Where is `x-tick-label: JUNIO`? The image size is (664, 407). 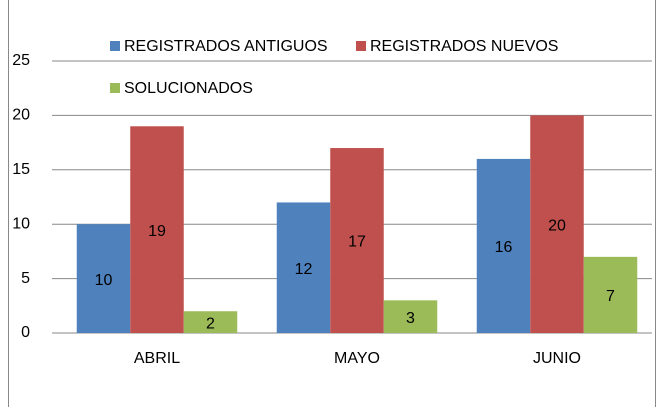
x-tick-label: JUNIO is located at coordinates (557, 358).